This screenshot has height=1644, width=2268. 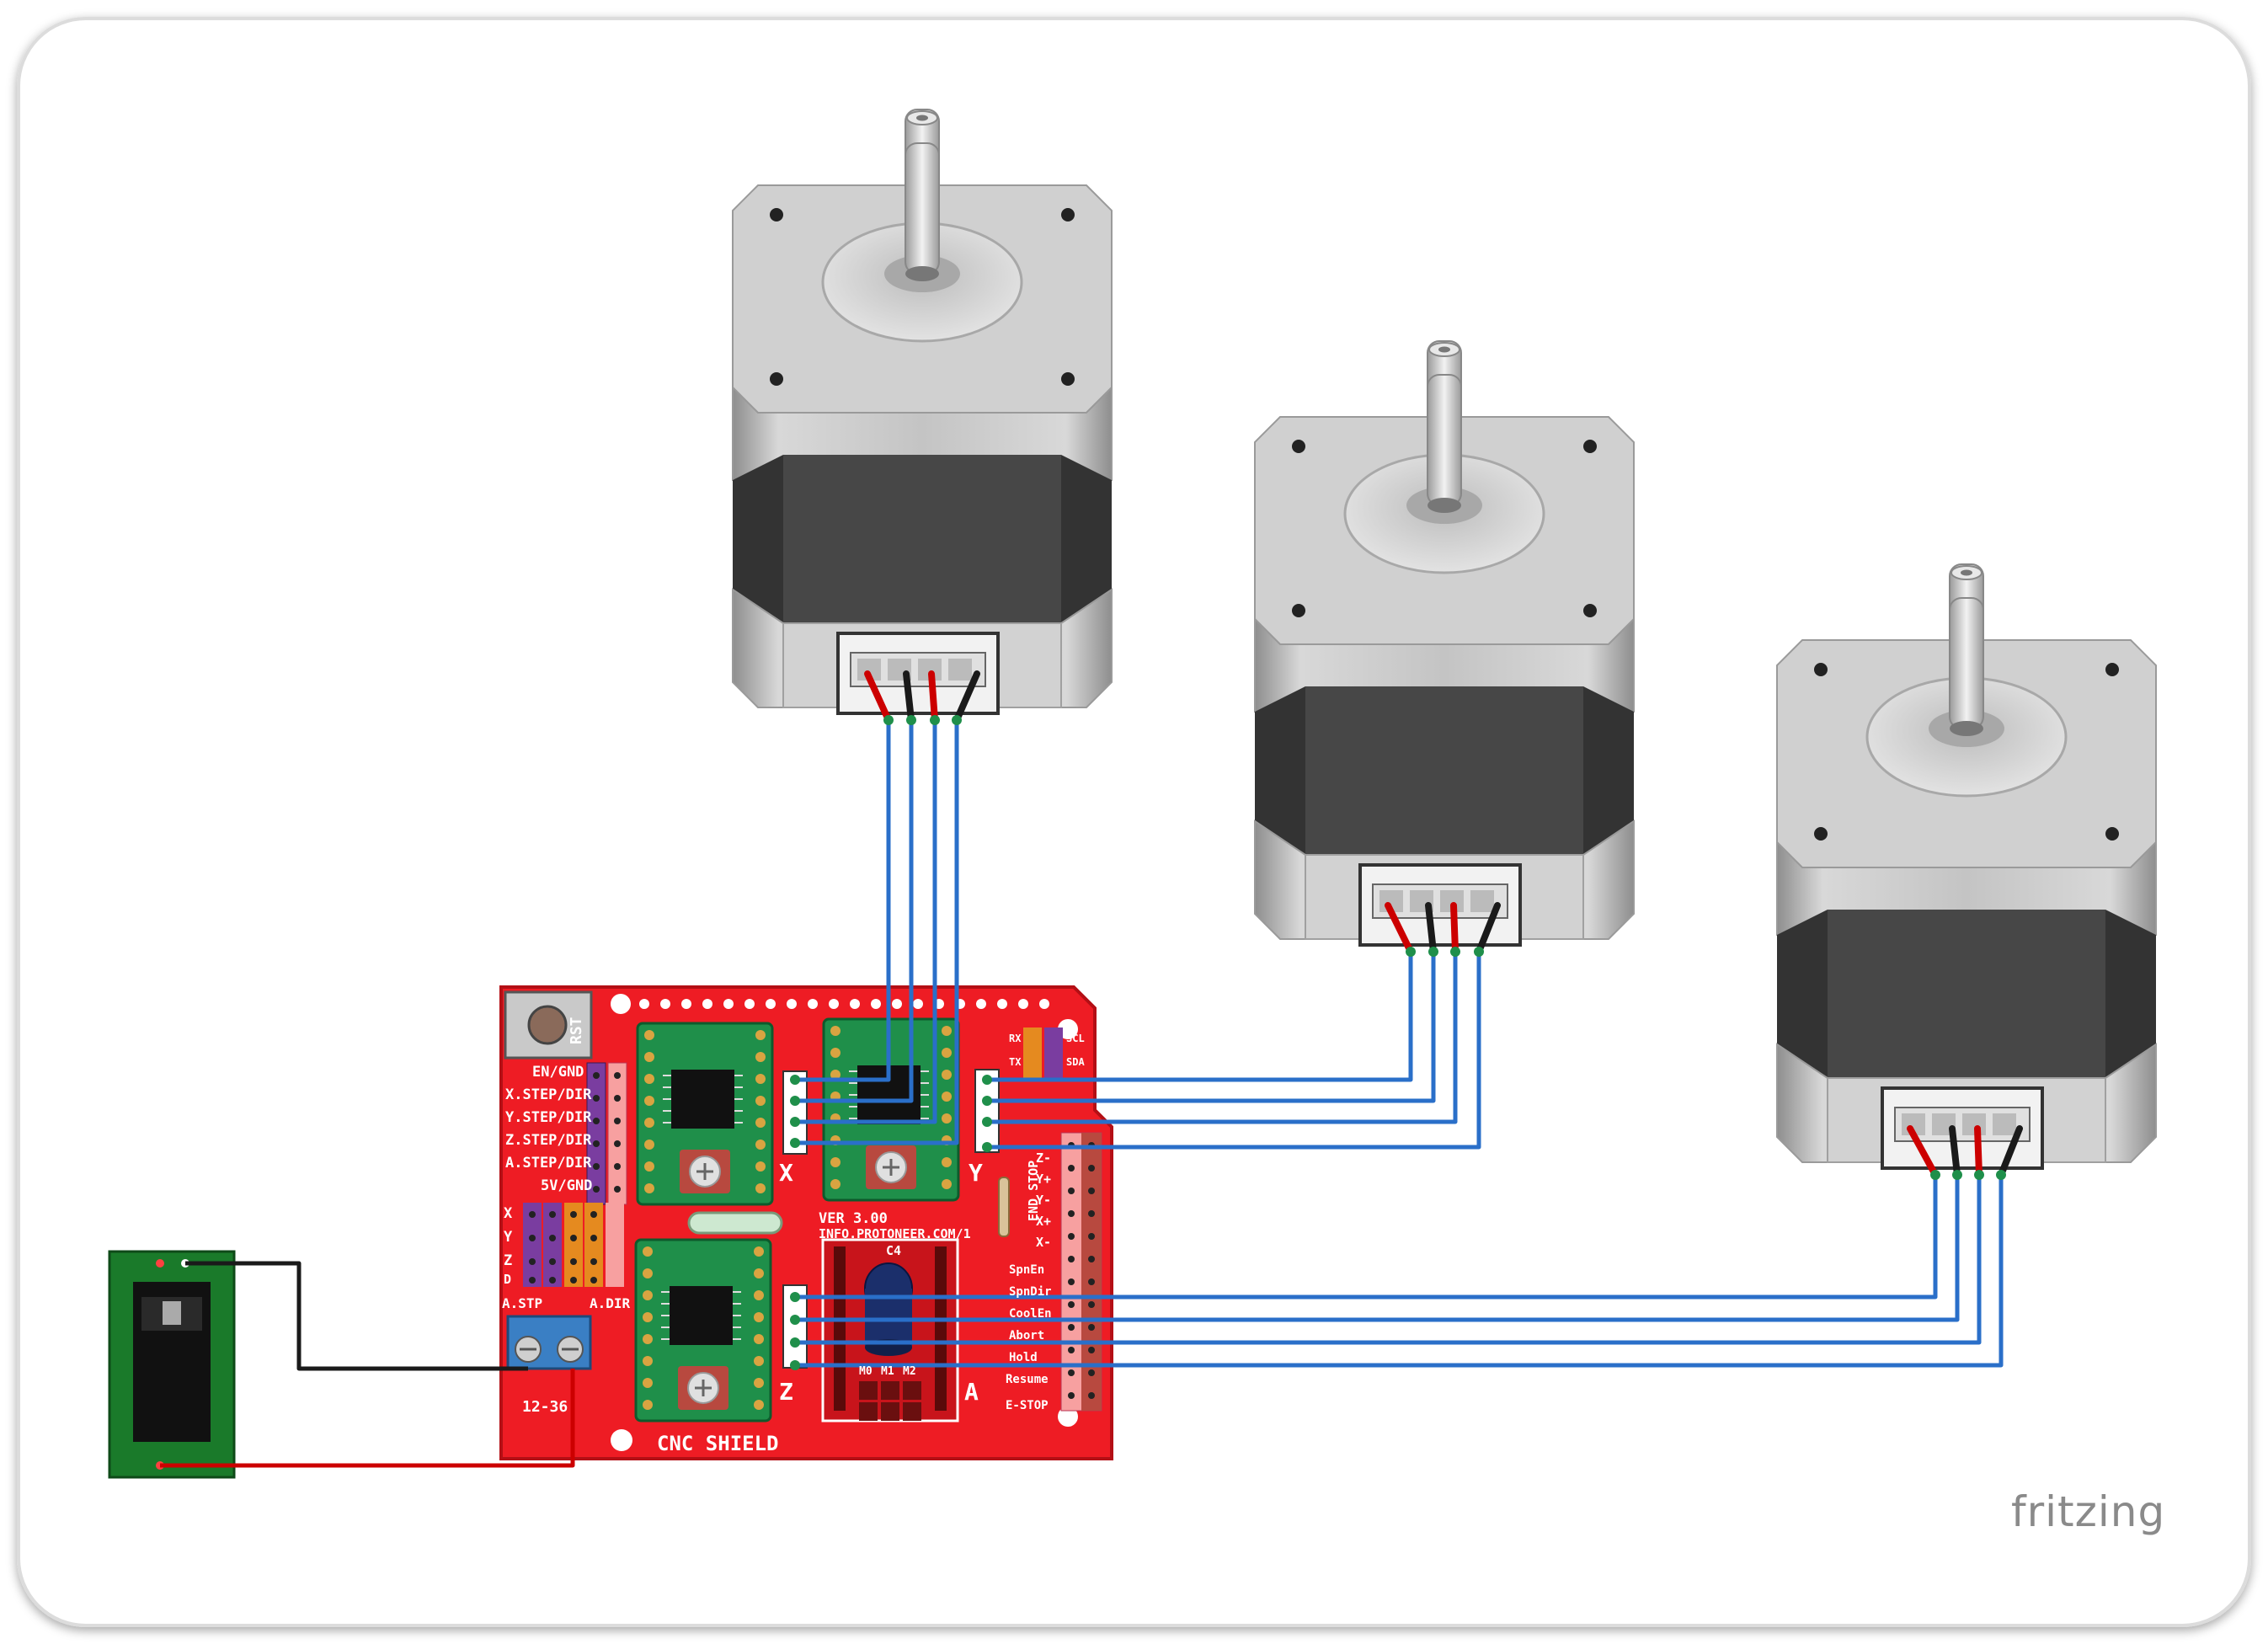 What do you see at coordinates (887, 1371) in the screenshot?
I see `mpin-m1: M1` at bounding box center [887, 1371].